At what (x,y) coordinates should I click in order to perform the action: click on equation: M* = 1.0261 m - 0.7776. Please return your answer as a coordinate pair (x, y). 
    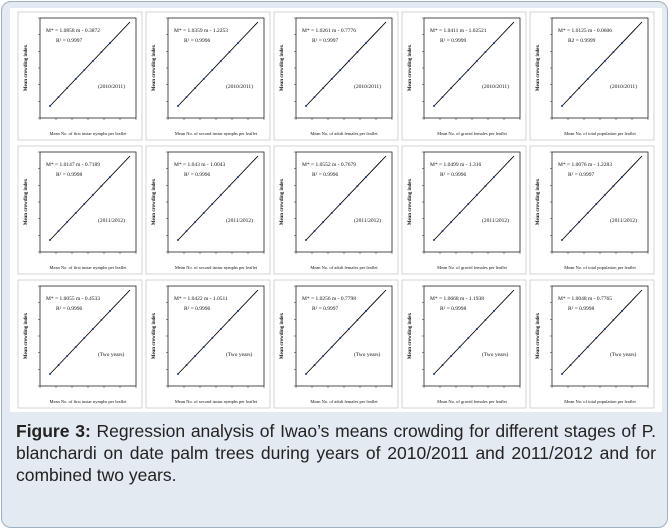
    Looking at the image, I should click on (329, 31).